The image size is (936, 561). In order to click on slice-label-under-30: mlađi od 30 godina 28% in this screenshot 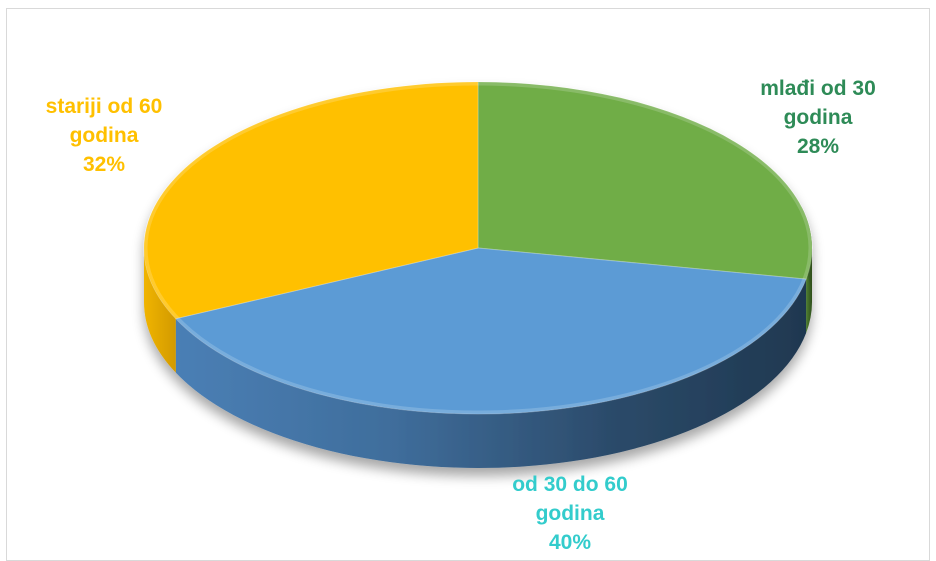, I will do `click(818, 117)`.